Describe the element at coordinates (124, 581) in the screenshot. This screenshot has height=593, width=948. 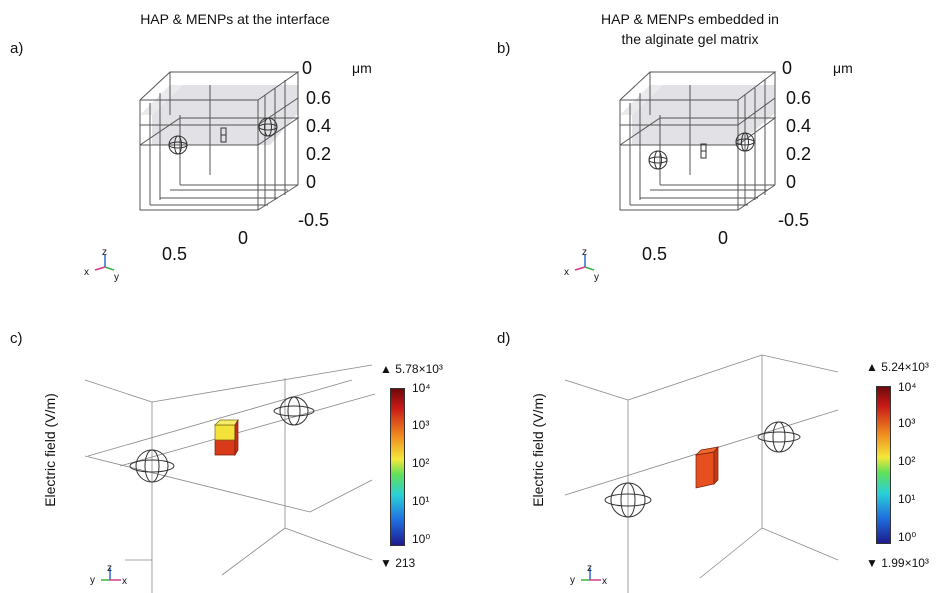
I see `panel-c-triad-x: x` at that location.